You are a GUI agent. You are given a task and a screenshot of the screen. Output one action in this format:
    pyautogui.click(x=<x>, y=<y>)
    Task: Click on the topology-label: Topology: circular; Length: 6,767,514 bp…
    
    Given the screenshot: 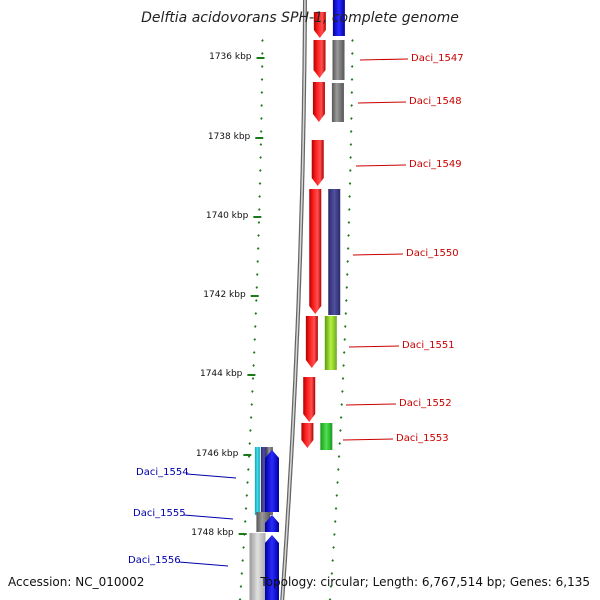 What is the action you would take?
    pyautogui.click(x=425, y=582)
    